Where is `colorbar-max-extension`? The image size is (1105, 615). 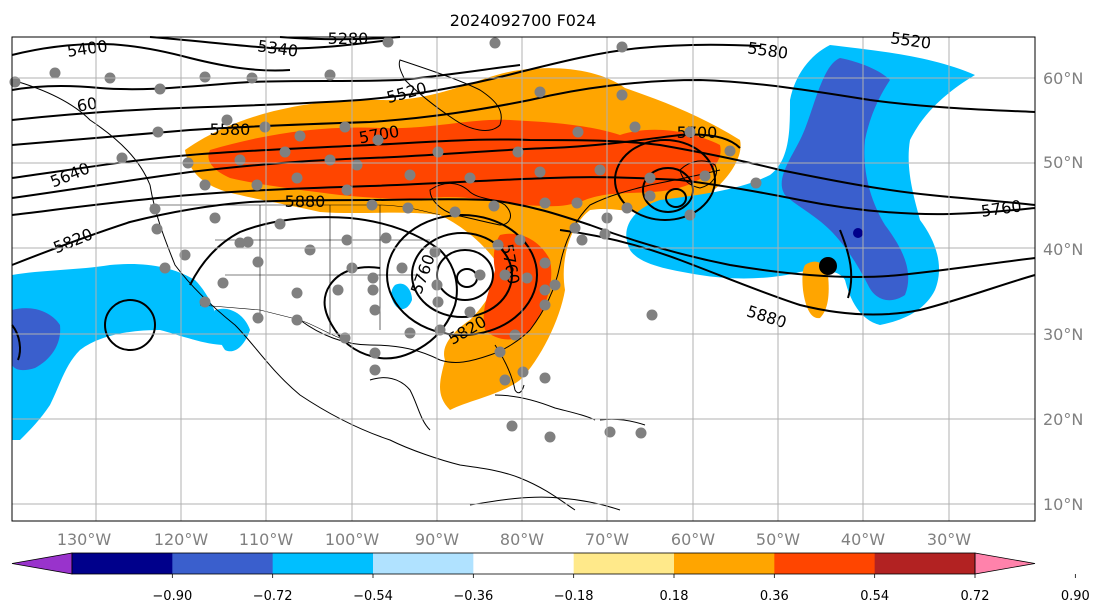 colorbar-max-extension is located at coordinates (1005, 563).